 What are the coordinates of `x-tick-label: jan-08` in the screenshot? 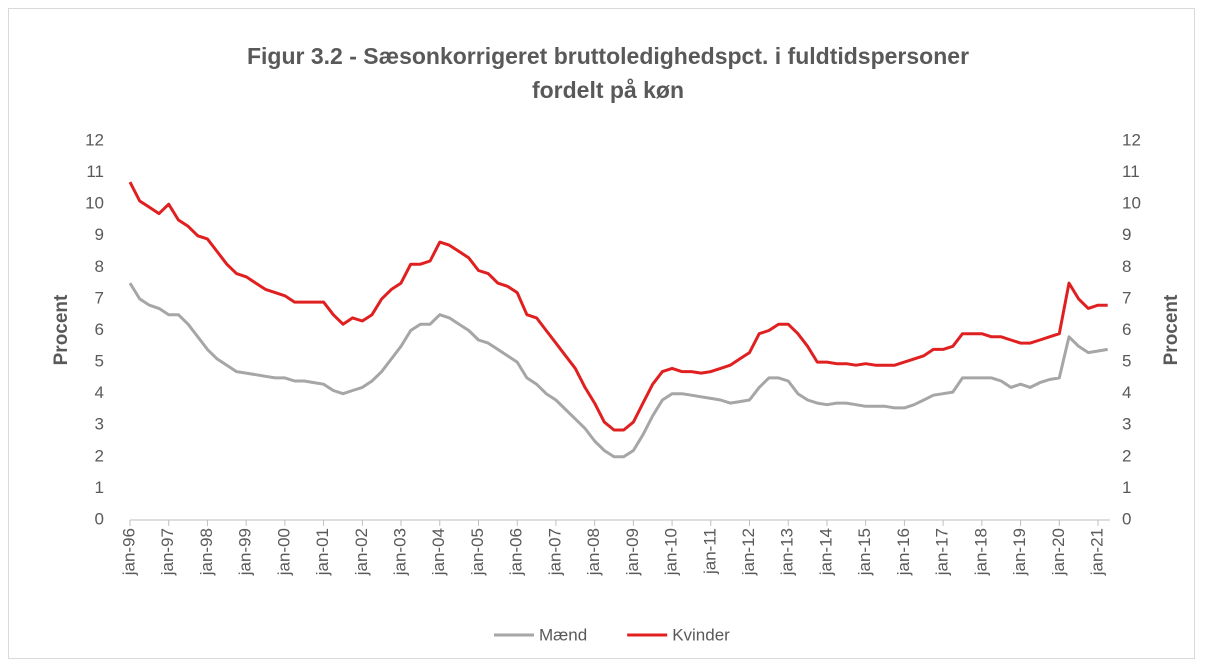 It's located at (593, 552).